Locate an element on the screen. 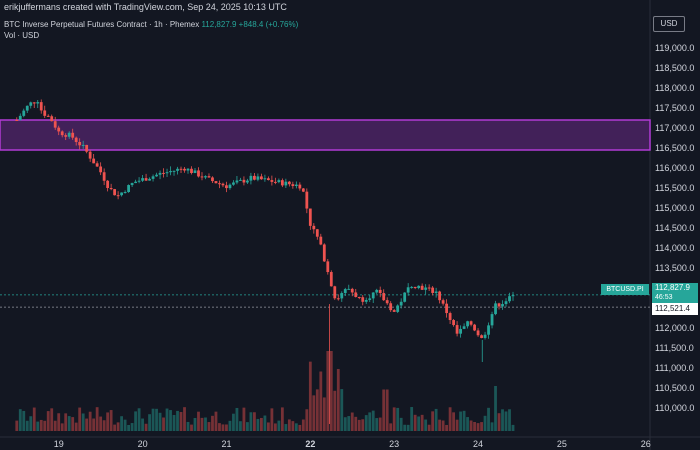 This screenshot has height=450, width=700. price-change: +848.4 (+0.76%) is located at coordinates (268, 24).